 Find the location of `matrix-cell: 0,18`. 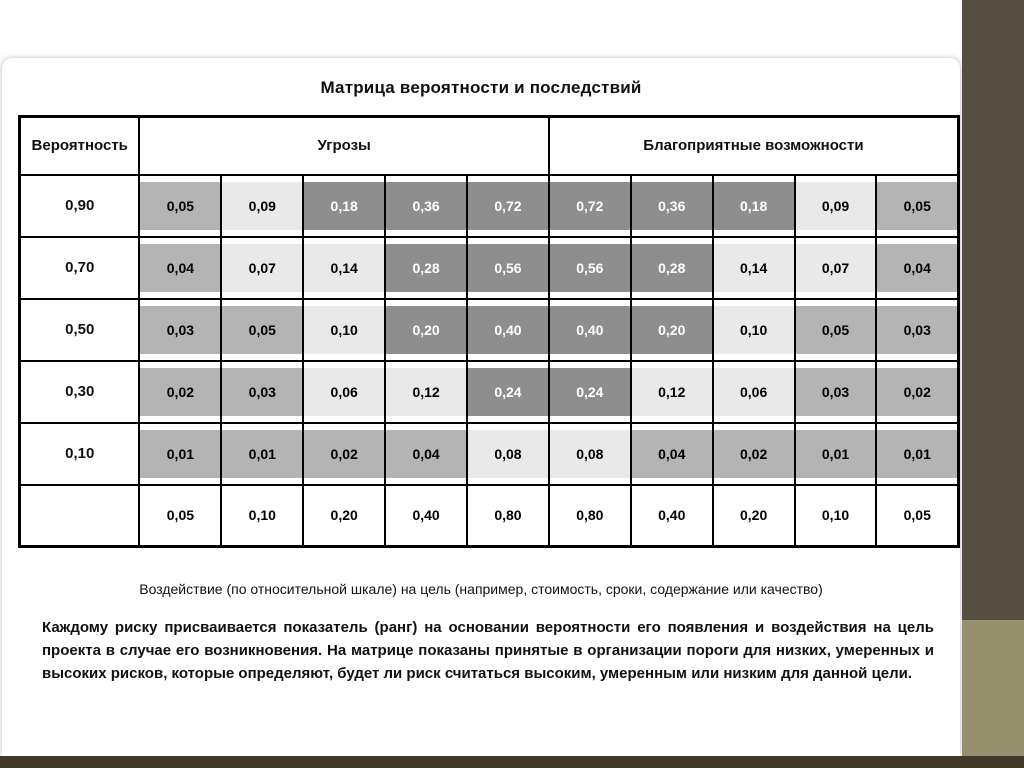

matrix-cell: 0,18 is located at coordinates (753, 205).